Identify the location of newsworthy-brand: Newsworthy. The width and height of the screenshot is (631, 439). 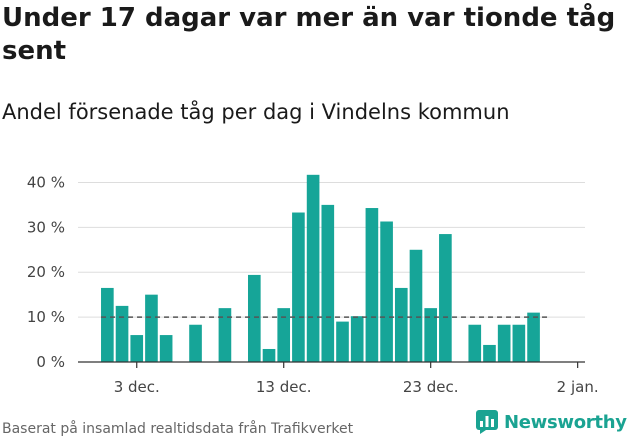
(551, 422).